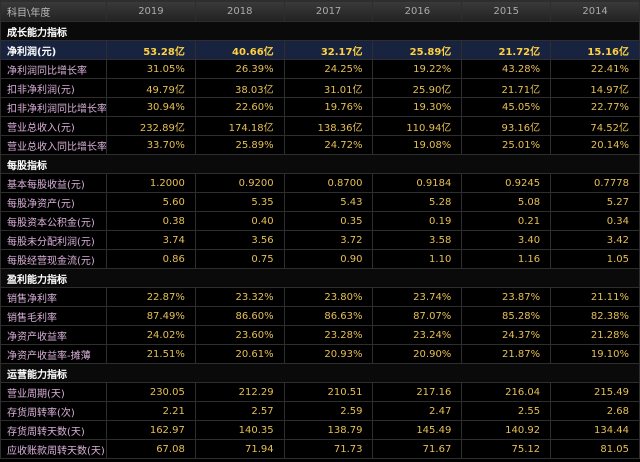  I want to click on value-cell: 2.47, so click(417, 411).